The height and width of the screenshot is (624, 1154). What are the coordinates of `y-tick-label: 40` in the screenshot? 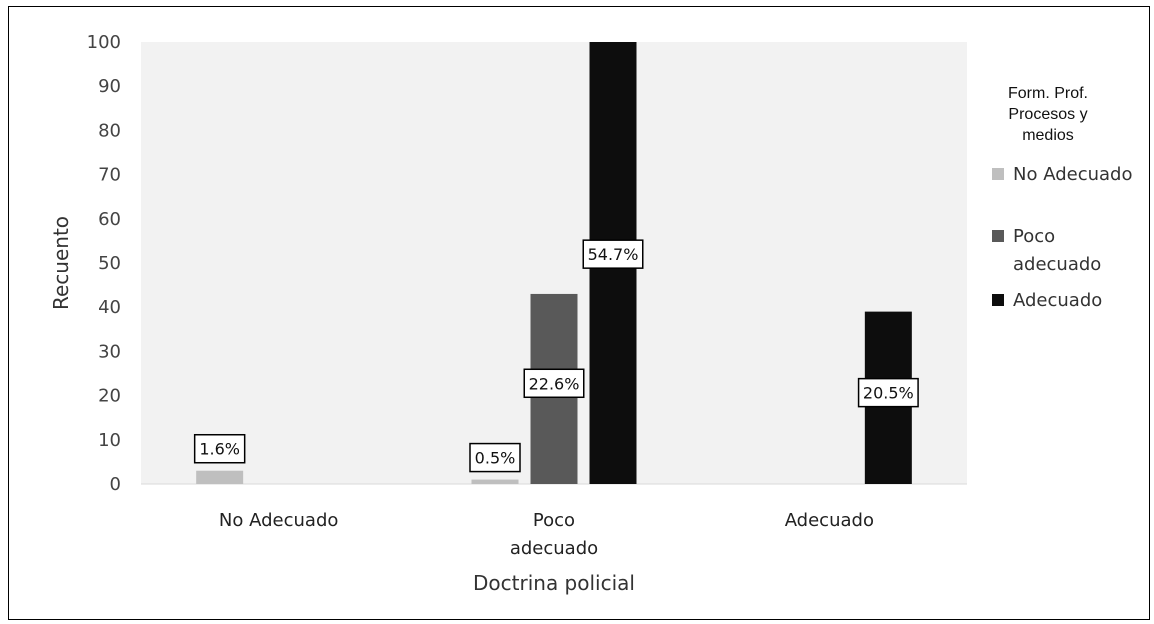 It's located at (109, 307).